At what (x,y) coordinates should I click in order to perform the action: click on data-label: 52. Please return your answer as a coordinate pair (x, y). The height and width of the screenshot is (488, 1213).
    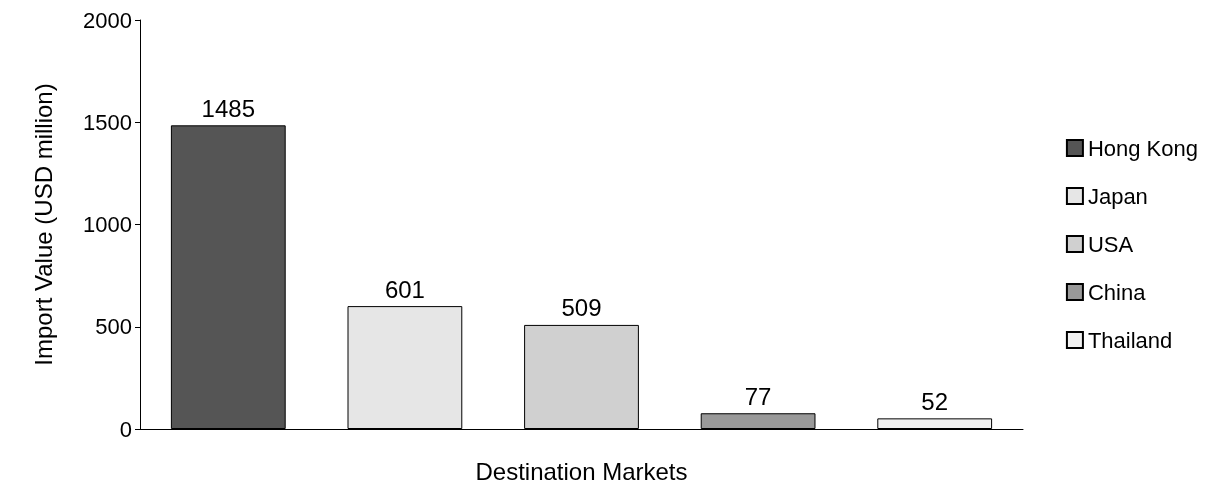
    Looking at the image, I should click on (935, 401).